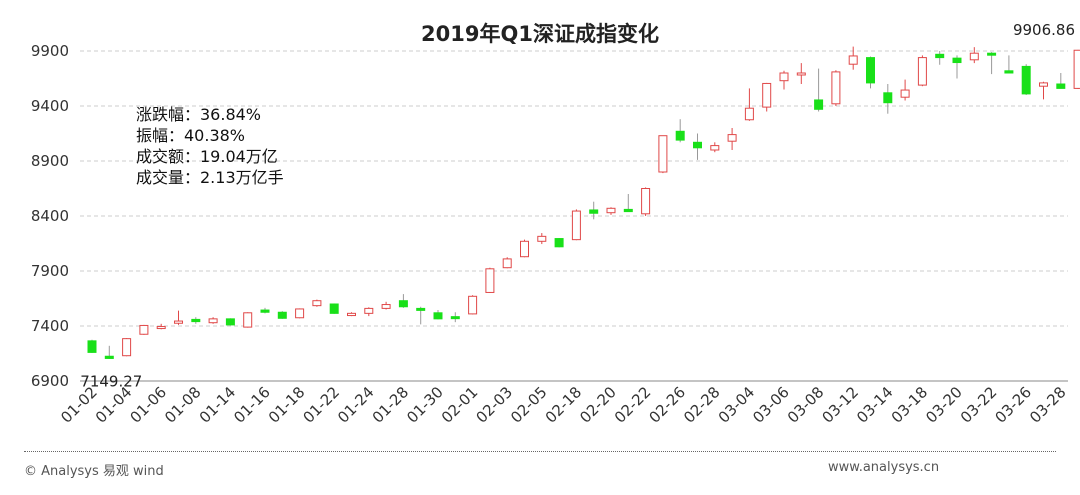 The image size is (1080, 495). Describe the element at coordinates (210, 177) in the screenshot. I see `stat-volume: 成交量：2.13万亿手` at that location.